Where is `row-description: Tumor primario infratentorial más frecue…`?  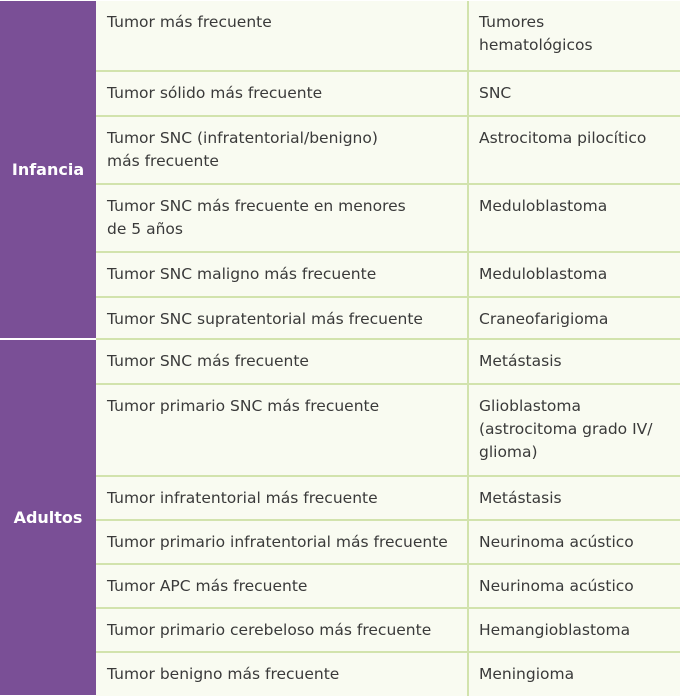 row-description: Tumor primario infratentorial más frecue… is located at coordinates (282, 542).